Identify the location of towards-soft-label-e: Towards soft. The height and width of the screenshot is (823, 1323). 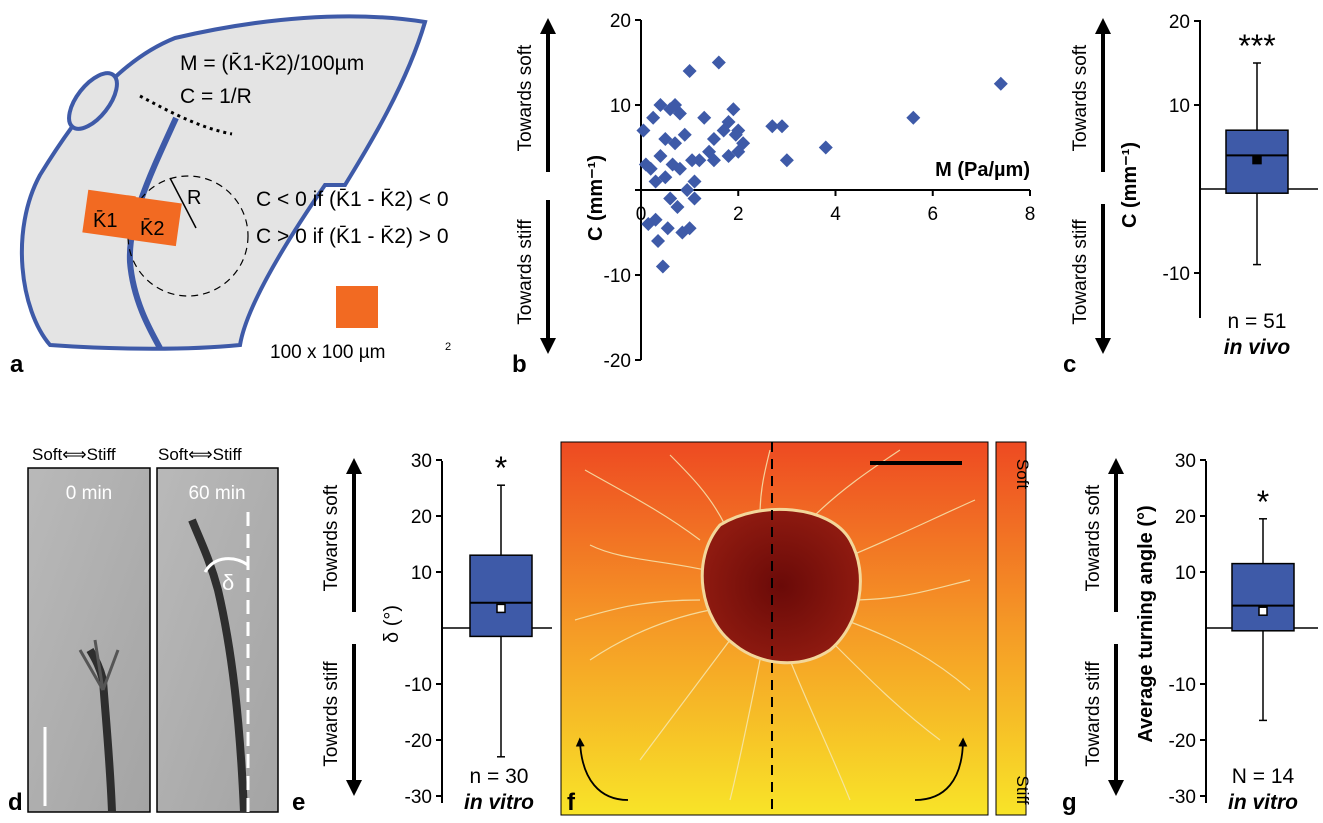
(331, 537).